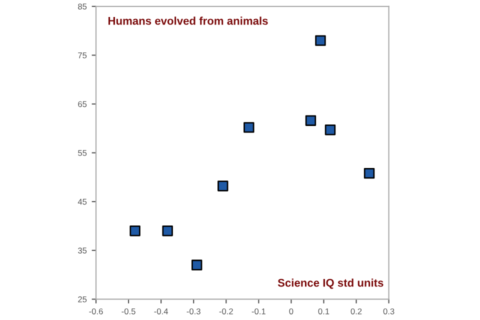 The width and height of the screenshot is (480, 320). I want to click on x-tick-label: -0.1, so click(259, 311).